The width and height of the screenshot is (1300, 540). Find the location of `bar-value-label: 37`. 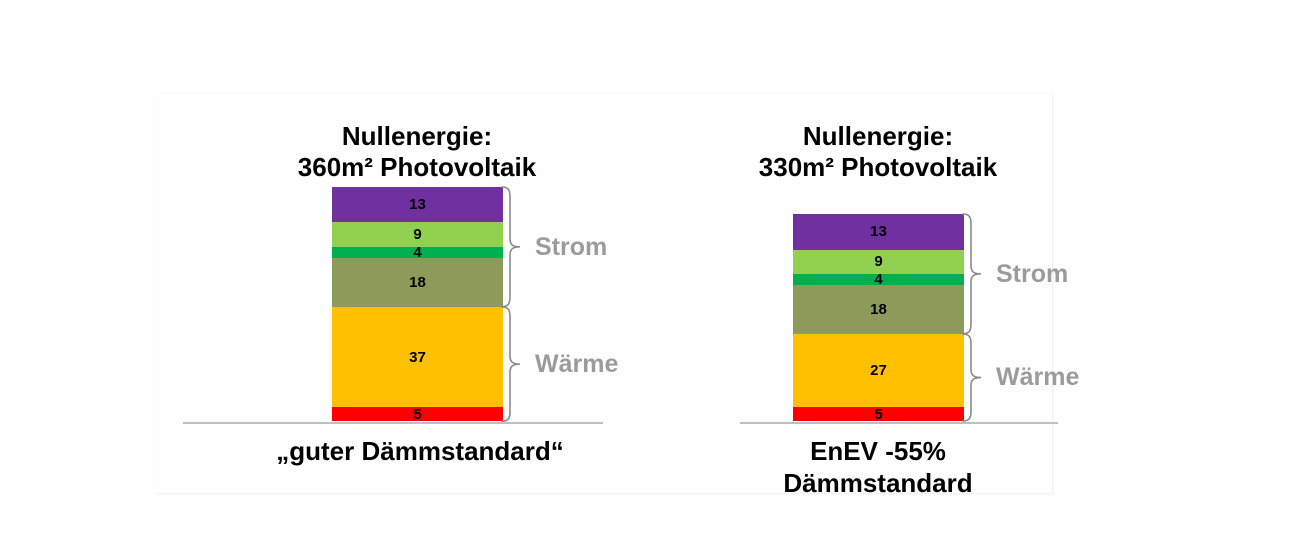

bar-value-label: 37 is located at coordinates (417, 357).